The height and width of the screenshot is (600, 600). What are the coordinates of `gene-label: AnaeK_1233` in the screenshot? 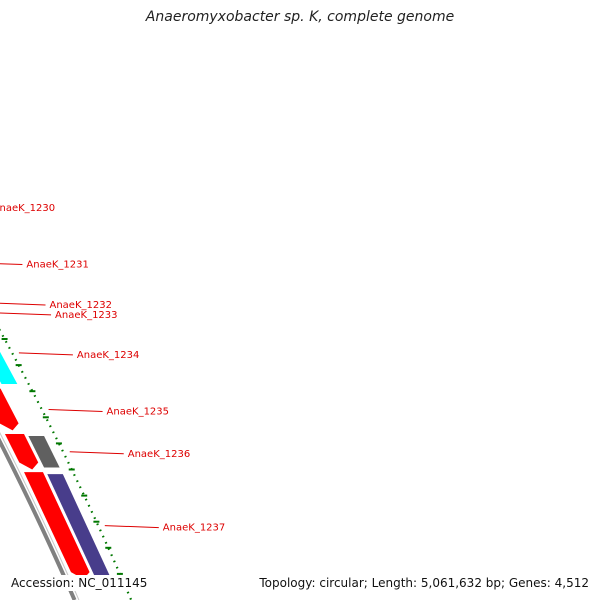 It's located at (86, 315).